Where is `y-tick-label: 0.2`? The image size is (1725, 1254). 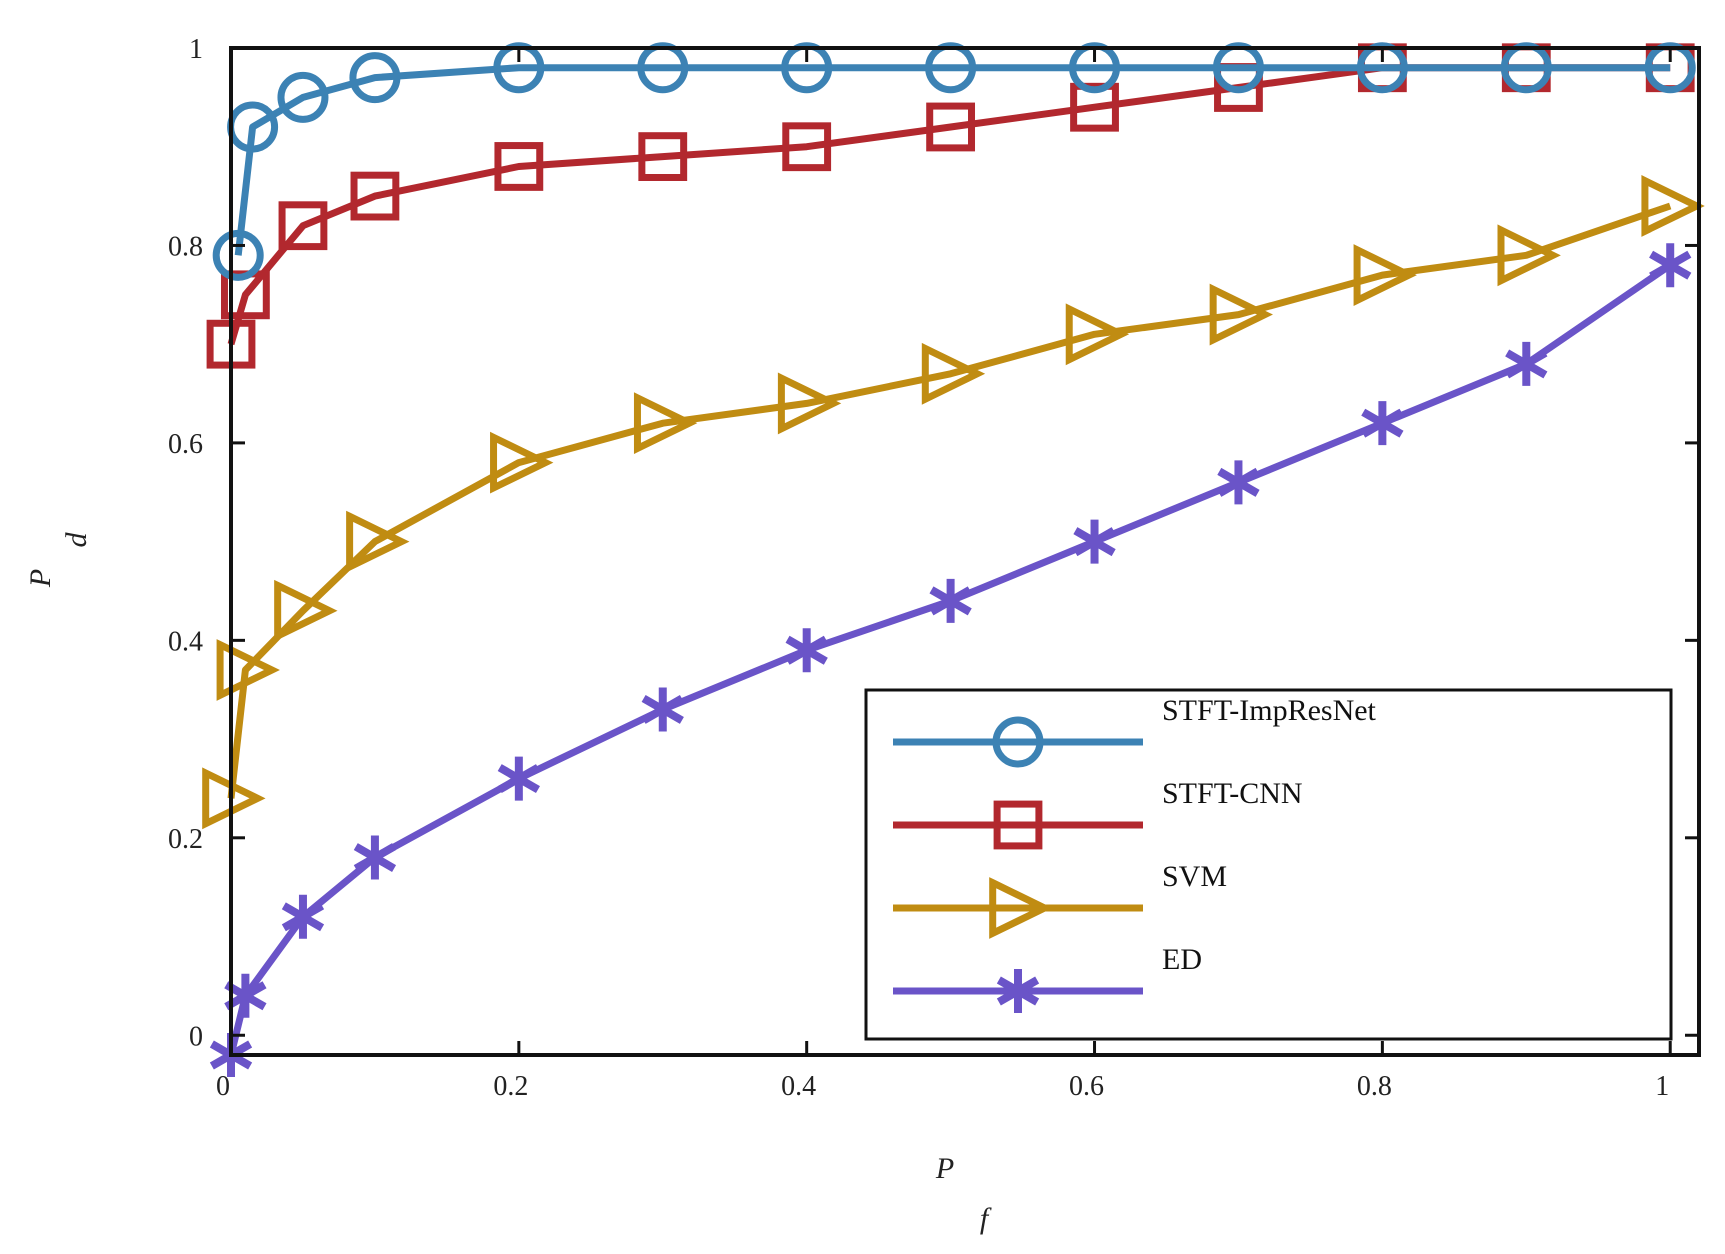 y-tick-label: 0.2 is located at coordinates (185, 839).